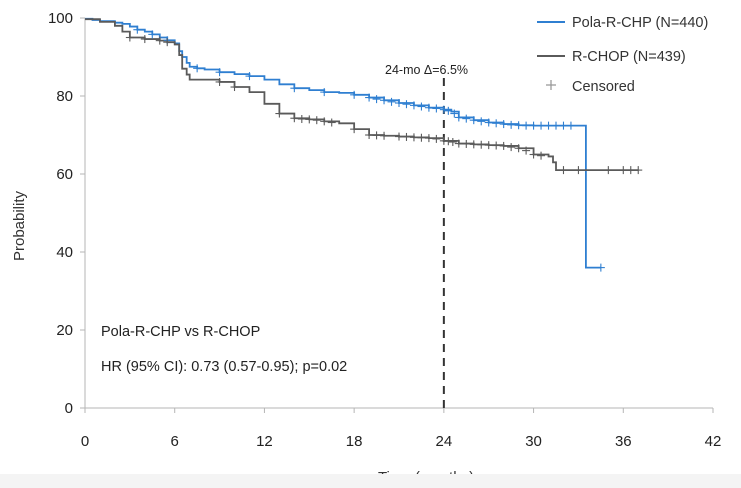 This screenshot has width=741, height=488. What do you see at coordinates (426, 70) in the screenshot?
I see `reference-line-label: 24-mo Δ=6.5%` at bounding box center [426, 70].